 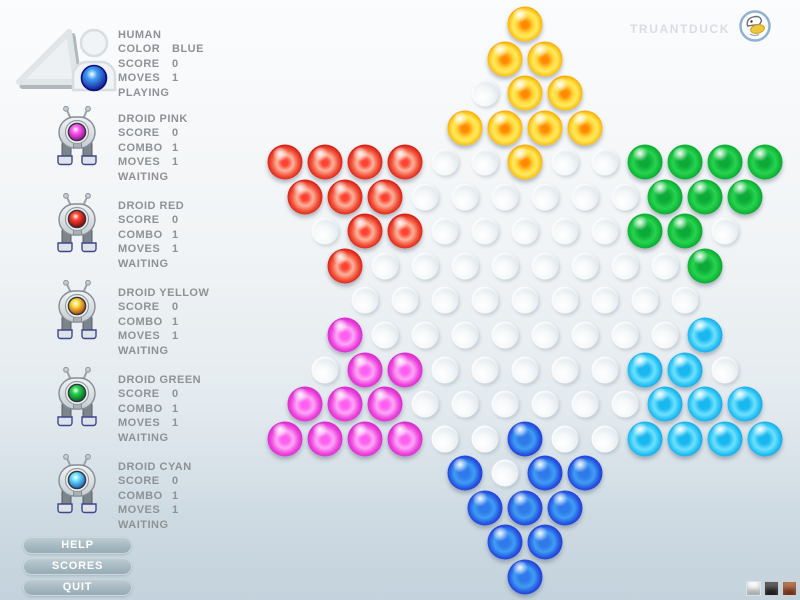 I want to click on quit-button: QUIT, so click(x=77, y=587).